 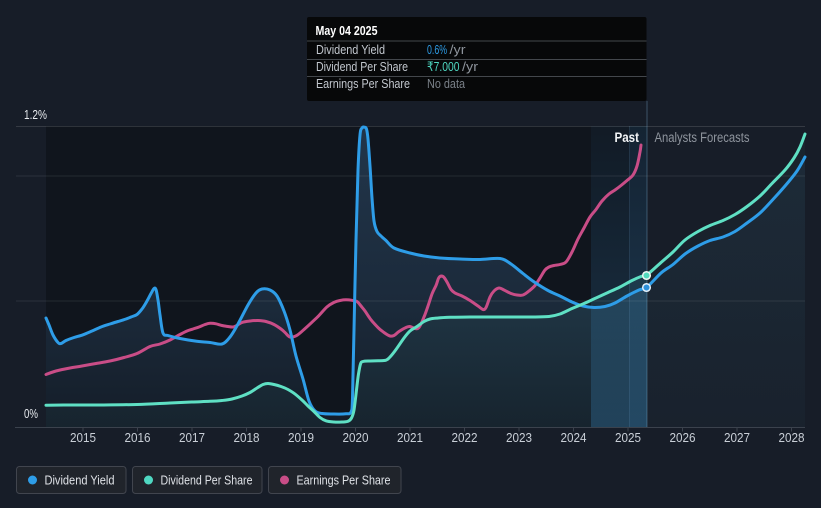 I want to click on svg-text: 2022, so click(x=465, y=437).